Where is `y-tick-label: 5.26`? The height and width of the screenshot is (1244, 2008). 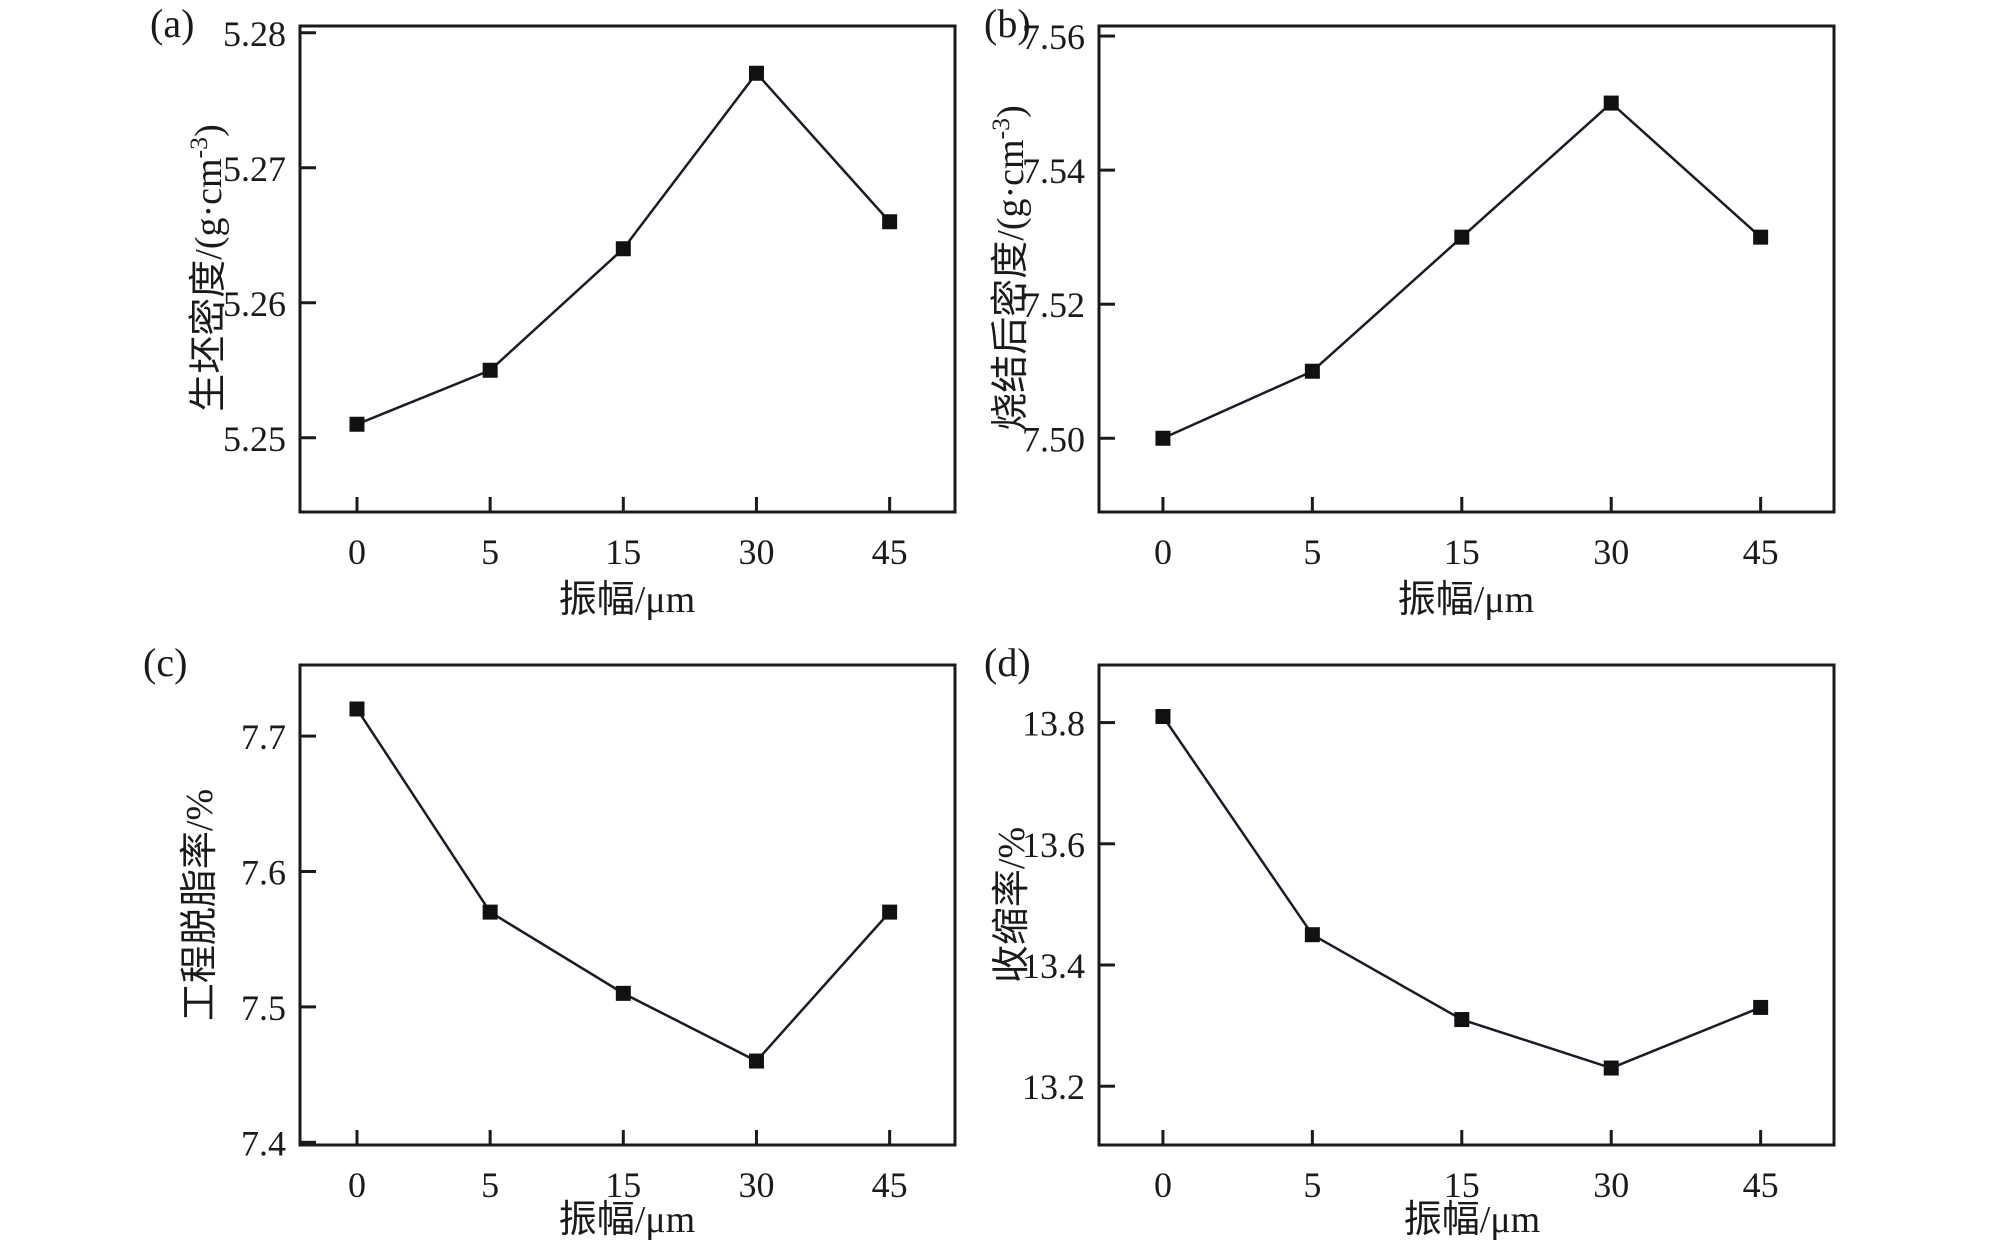 y-tick-label: 5.26 is located at coordinates (254, 304).